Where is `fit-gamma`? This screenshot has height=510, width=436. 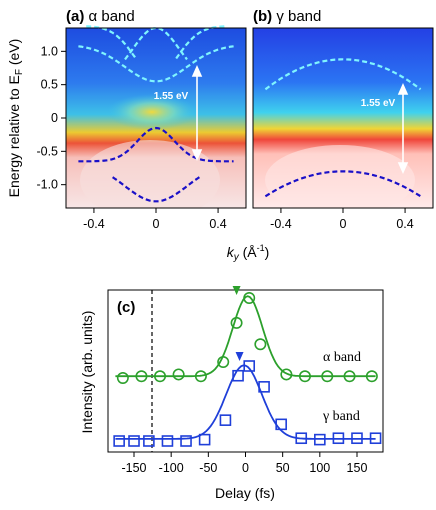 fit-gamma is located at coordinates (245, 402).